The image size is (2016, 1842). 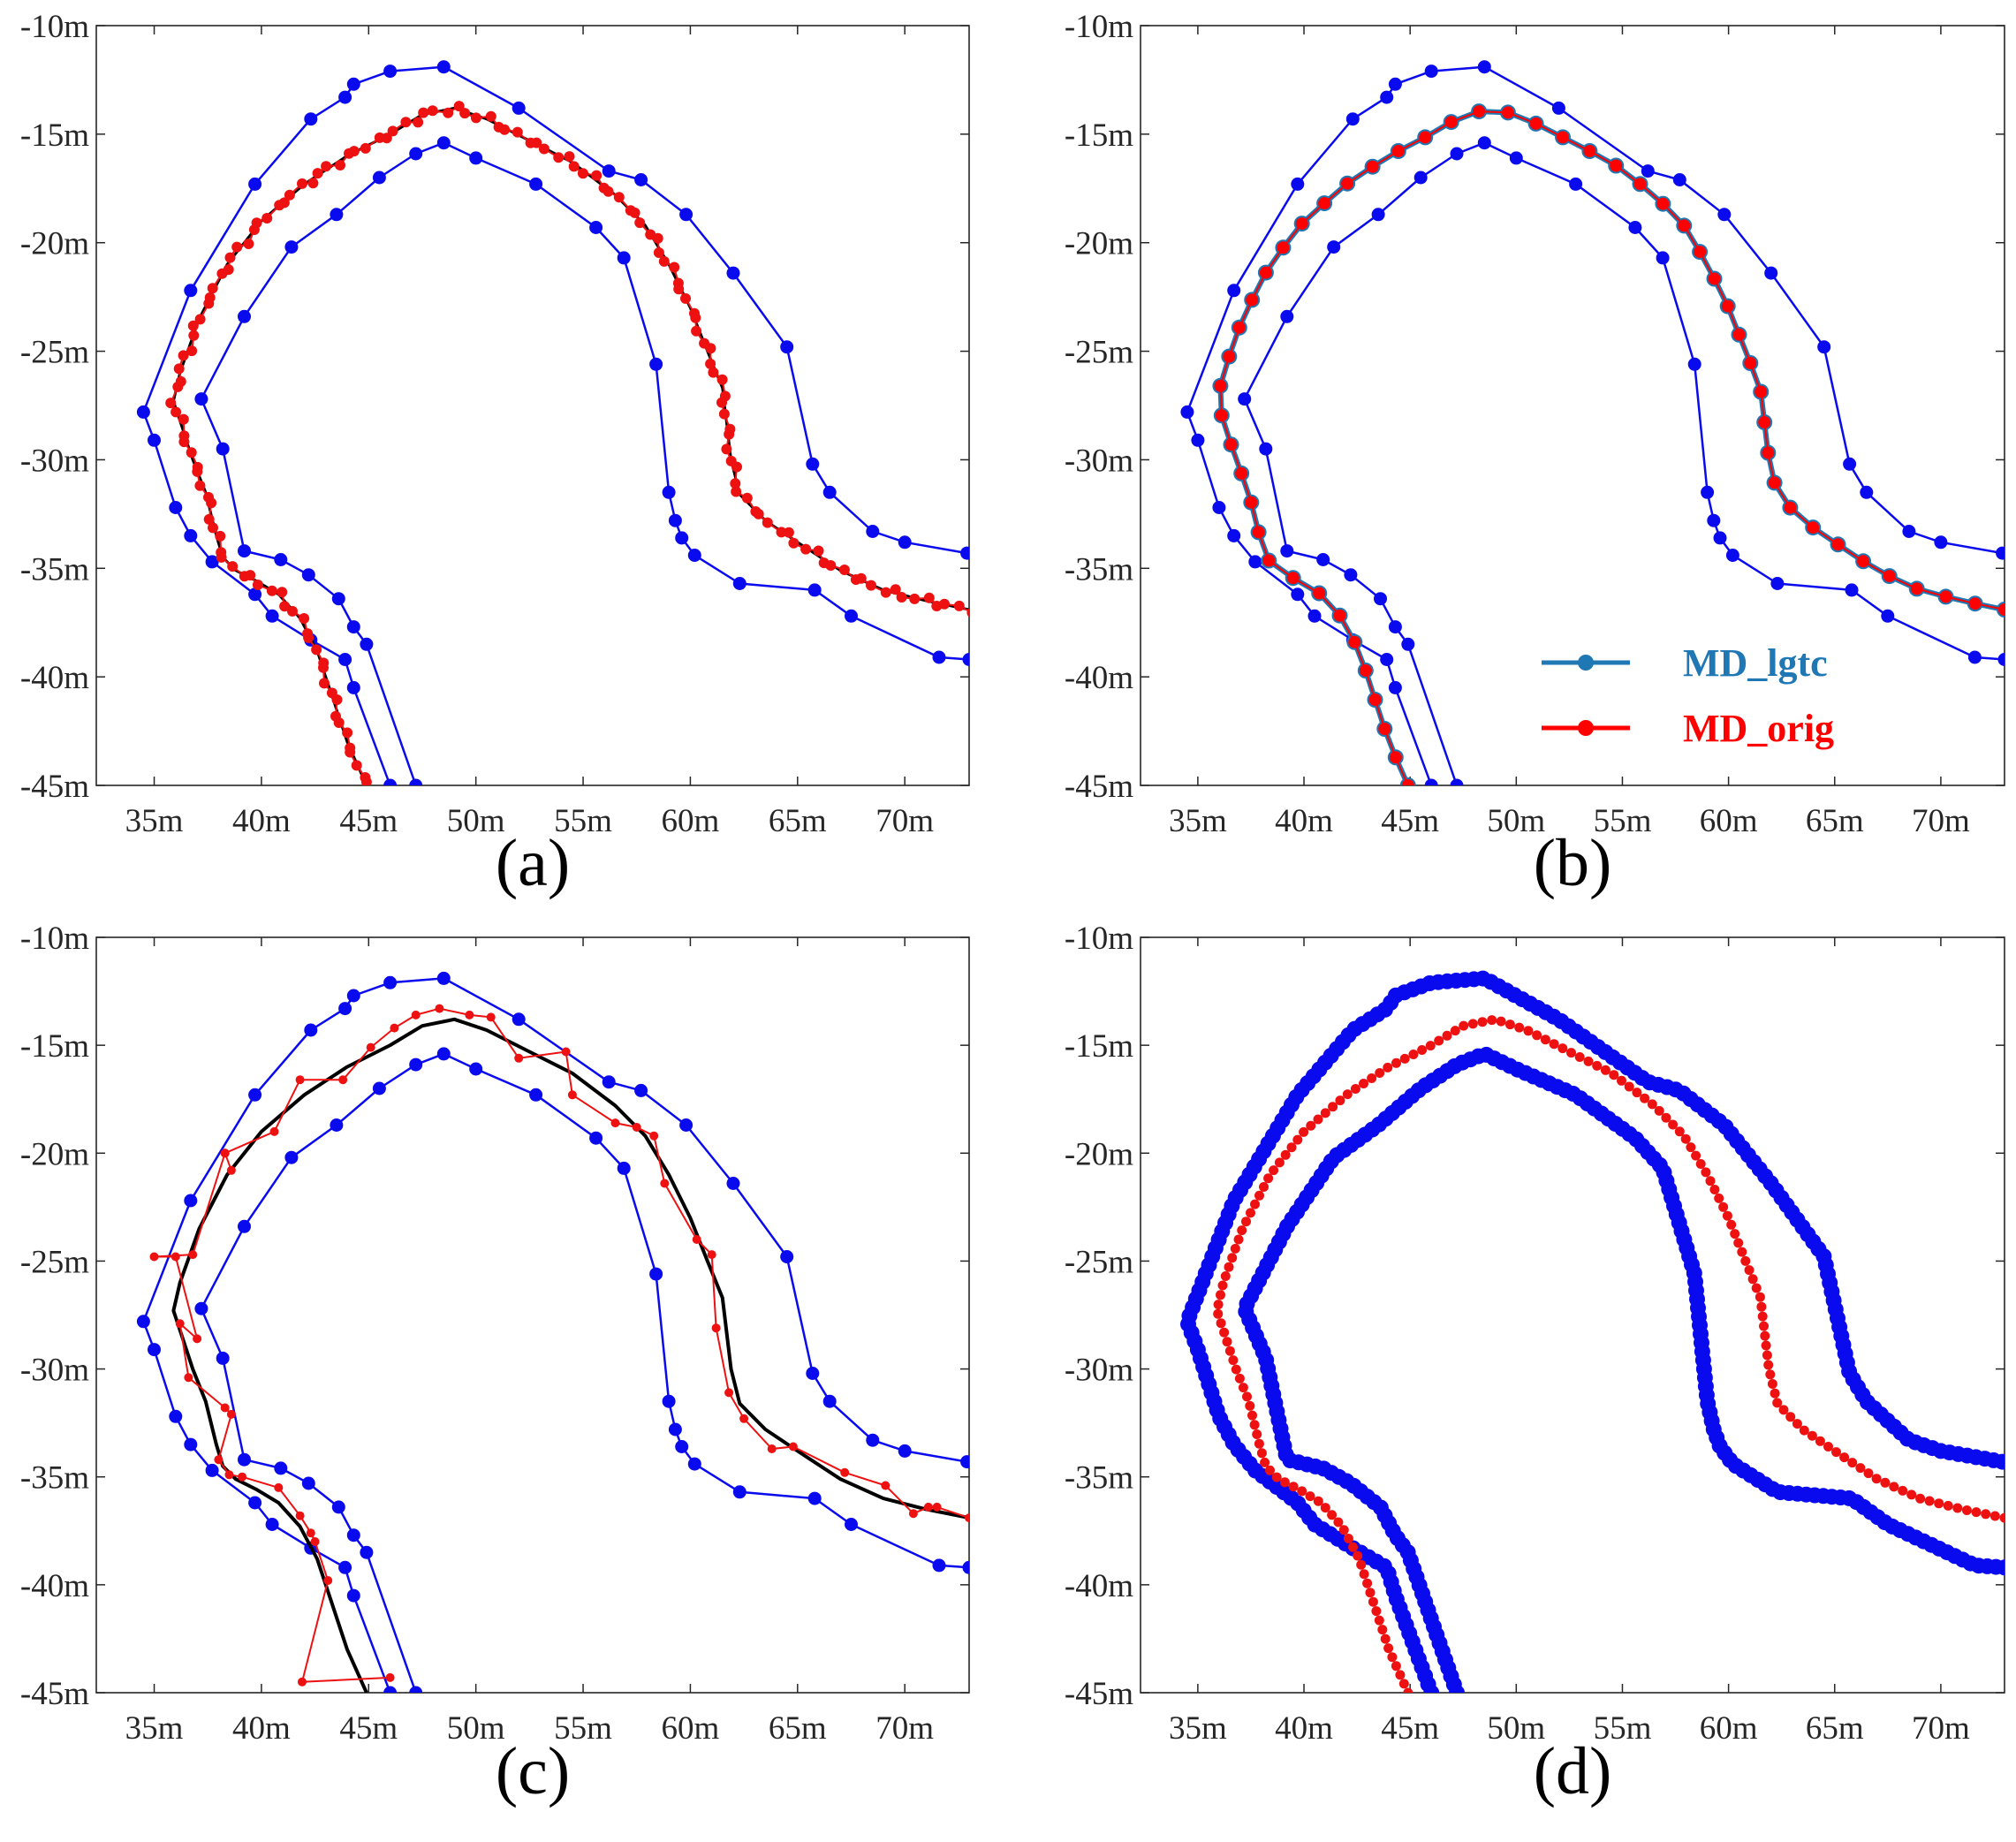 I want to click on x-tick-label: 60m, so click(x=691, y=821).